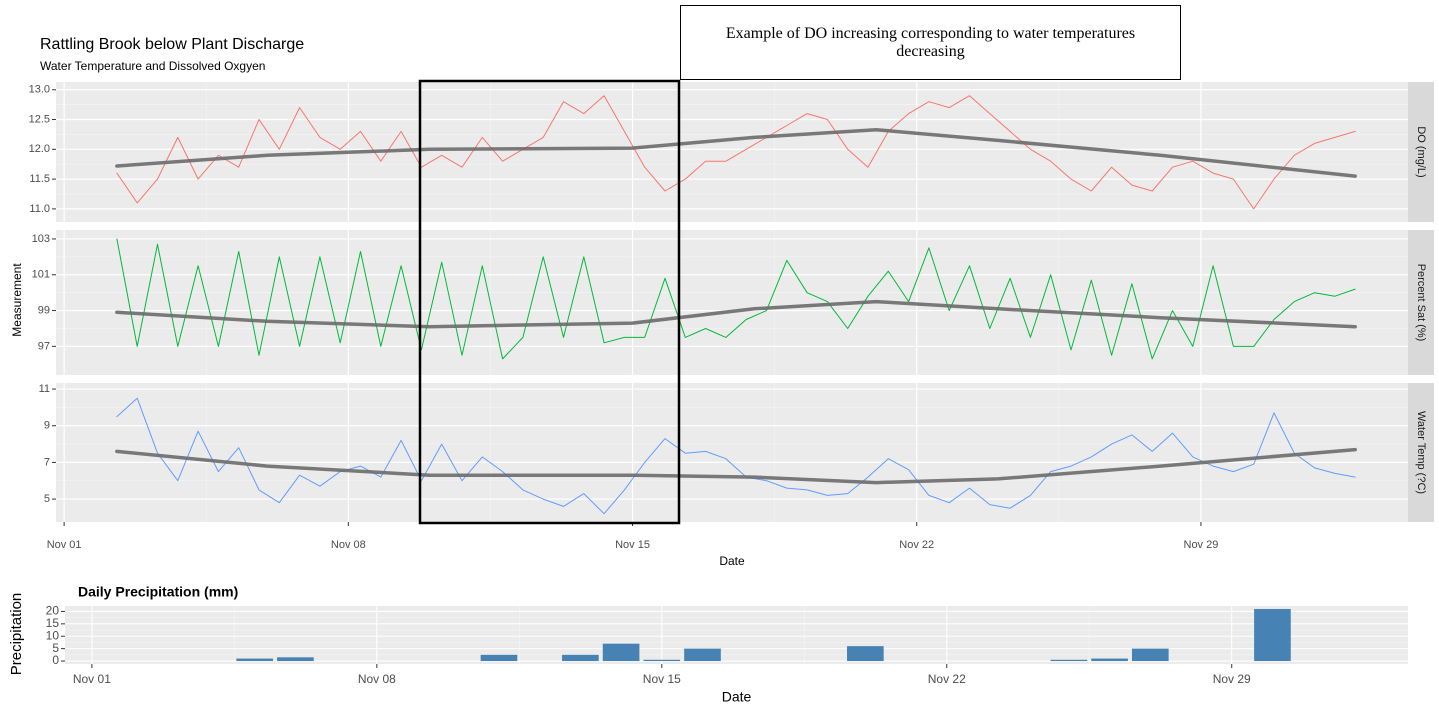 This screenshot has width=1439, height=706. Describe the element at coordinates (53, 611) in the screenshot. I see `y-tick-label: 20` at that location.